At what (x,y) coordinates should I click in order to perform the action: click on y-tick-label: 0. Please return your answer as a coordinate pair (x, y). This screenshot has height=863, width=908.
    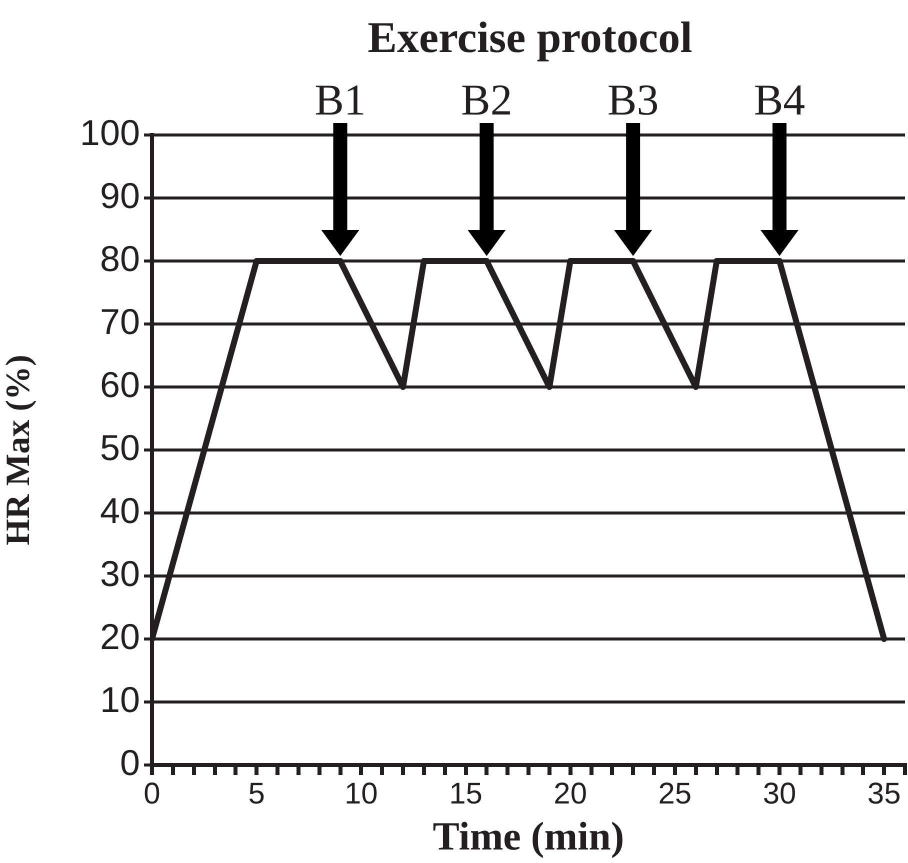
    Looking at the image, I should click on (130, 762).